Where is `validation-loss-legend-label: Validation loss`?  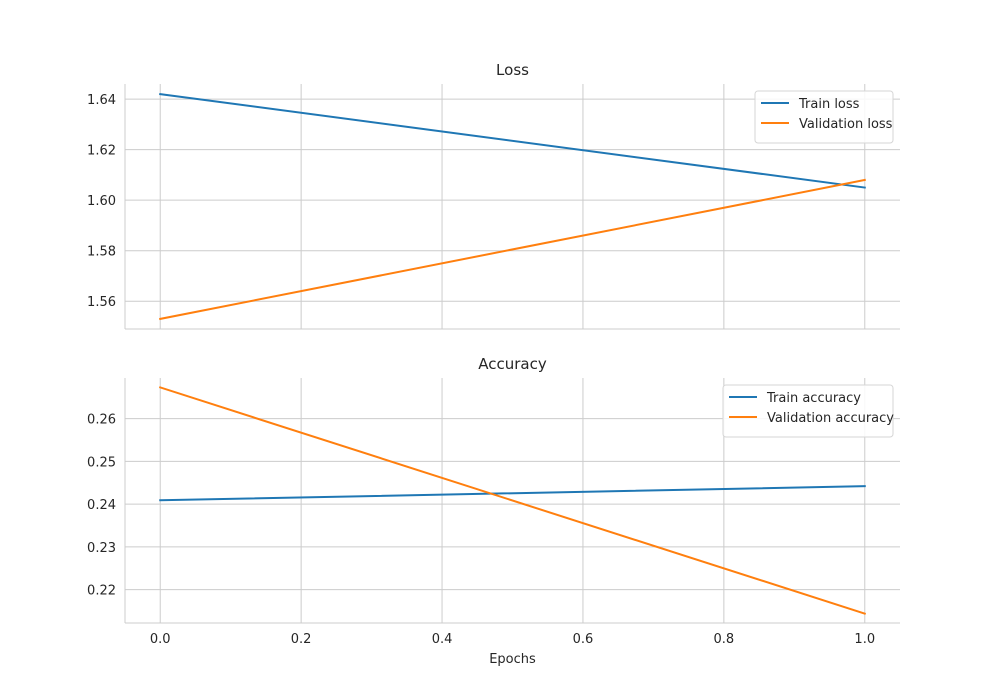 validation-loss-legend-label: Validation loss is located at coordinates (846, 124).